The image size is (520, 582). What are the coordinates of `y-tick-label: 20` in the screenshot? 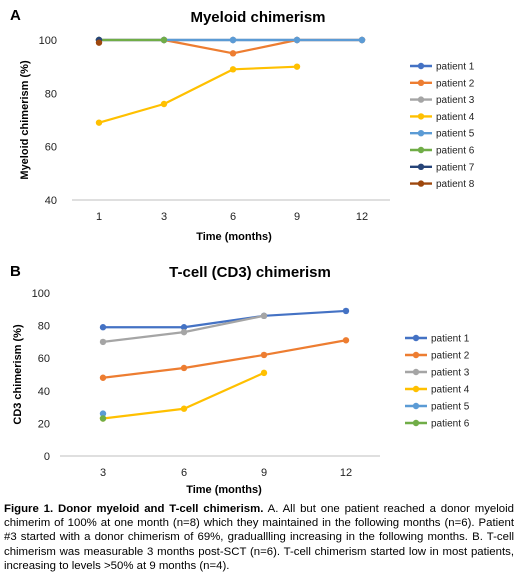 It's located at (44, 424).